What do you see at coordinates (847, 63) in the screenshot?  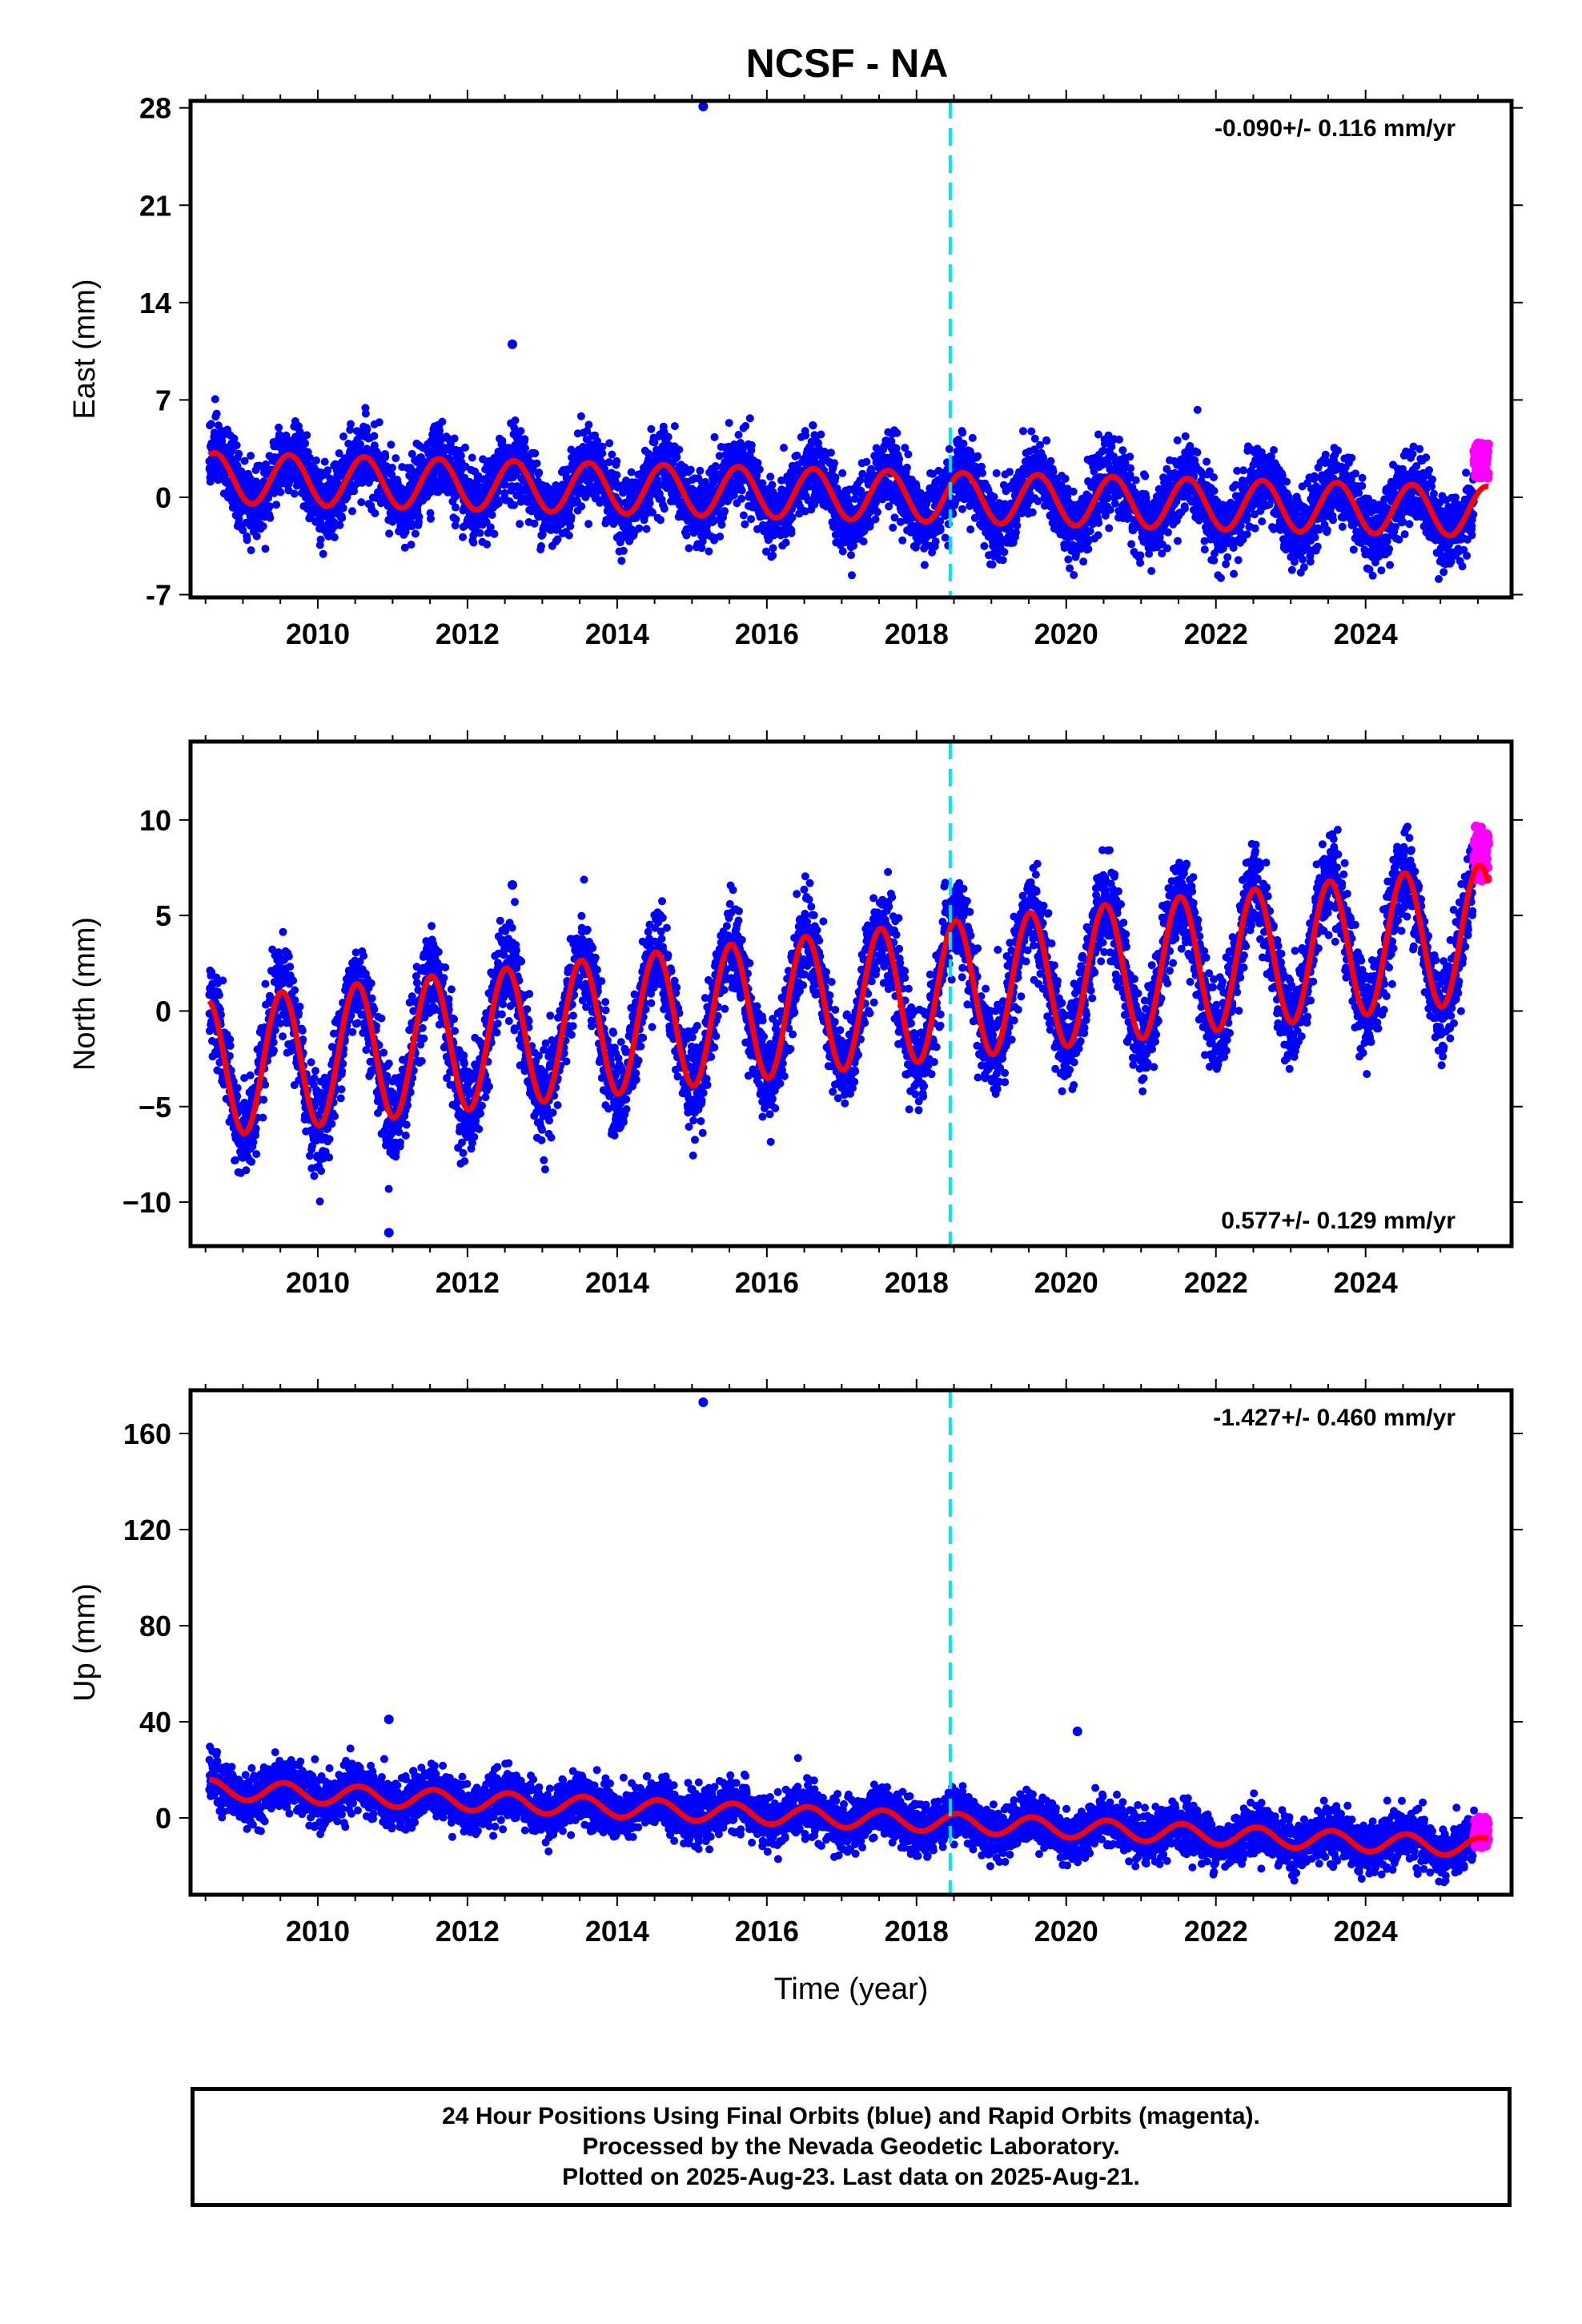 I see `chart-title: NCSF - NA` at bounding box center [847, 63].